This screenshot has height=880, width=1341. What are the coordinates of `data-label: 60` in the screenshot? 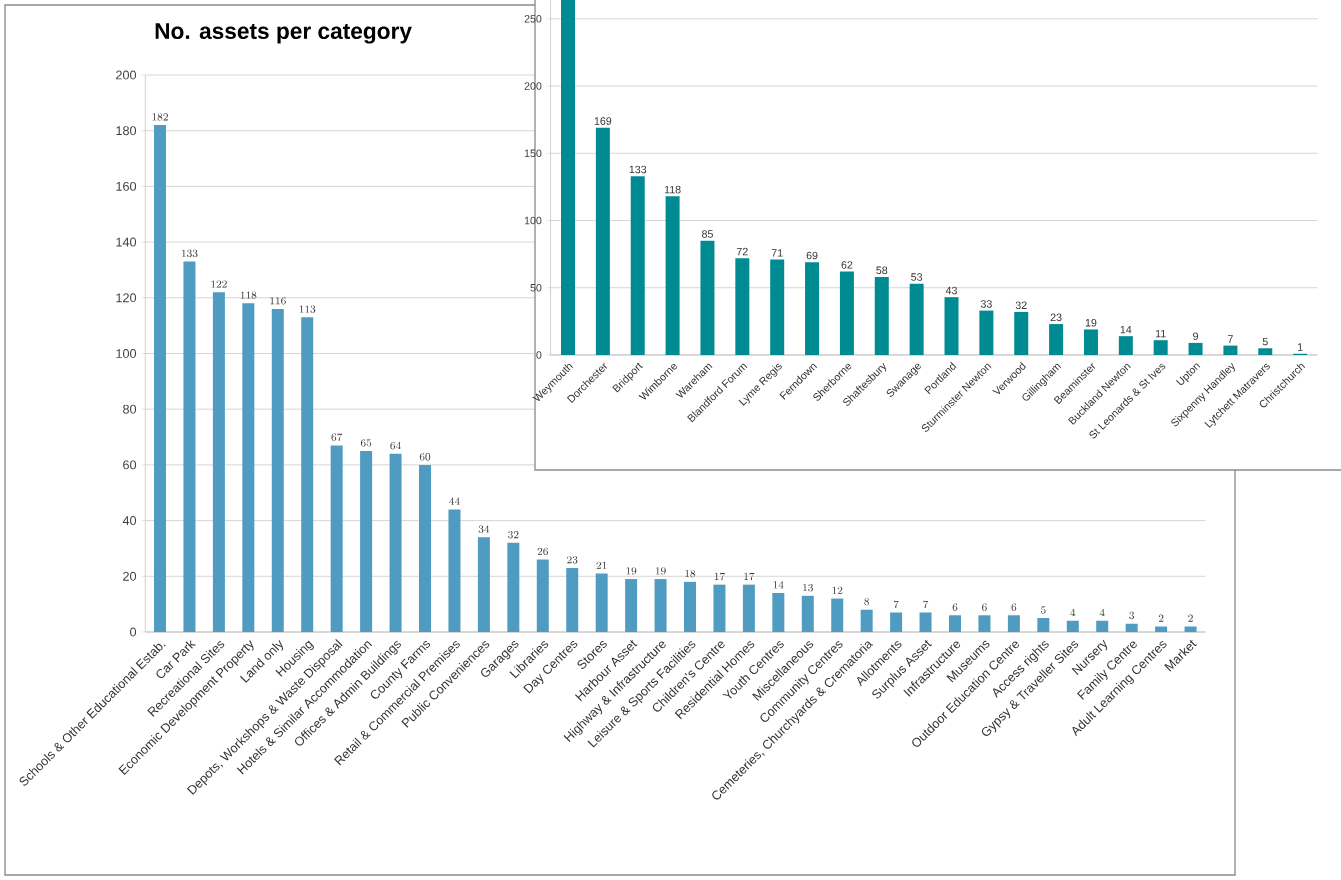 It's located at (425, 457).